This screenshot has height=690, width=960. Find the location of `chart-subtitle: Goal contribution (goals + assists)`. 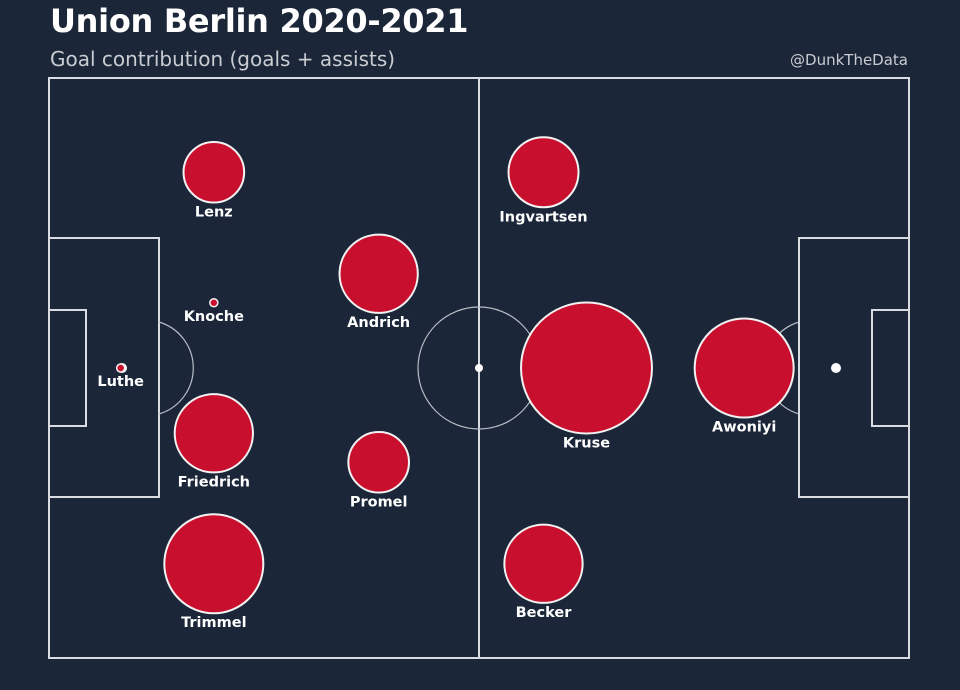

chart-subtitle: Goal contribution (goals + assists) is located at coordinates (223, 59).